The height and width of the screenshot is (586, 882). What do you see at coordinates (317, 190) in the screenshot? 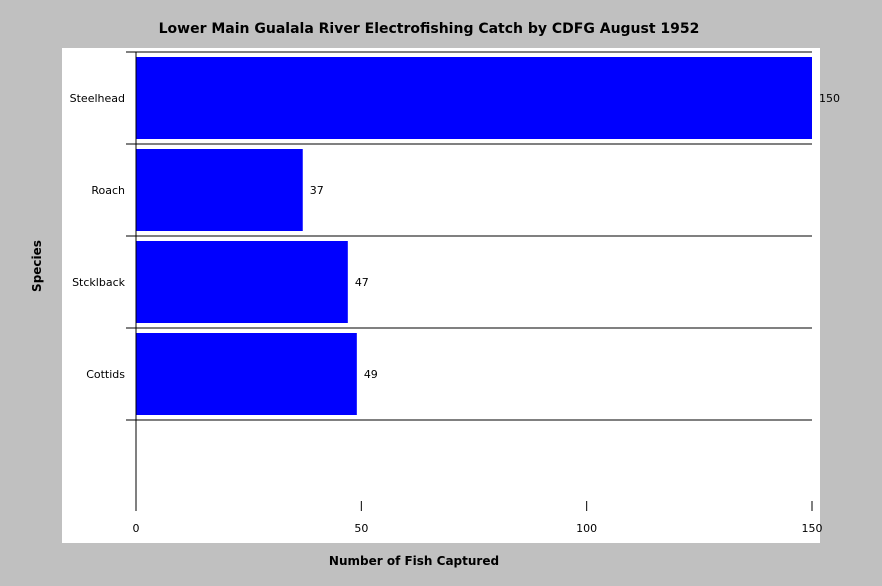
I see `data-label: 37` at bounding box center [317, 190].